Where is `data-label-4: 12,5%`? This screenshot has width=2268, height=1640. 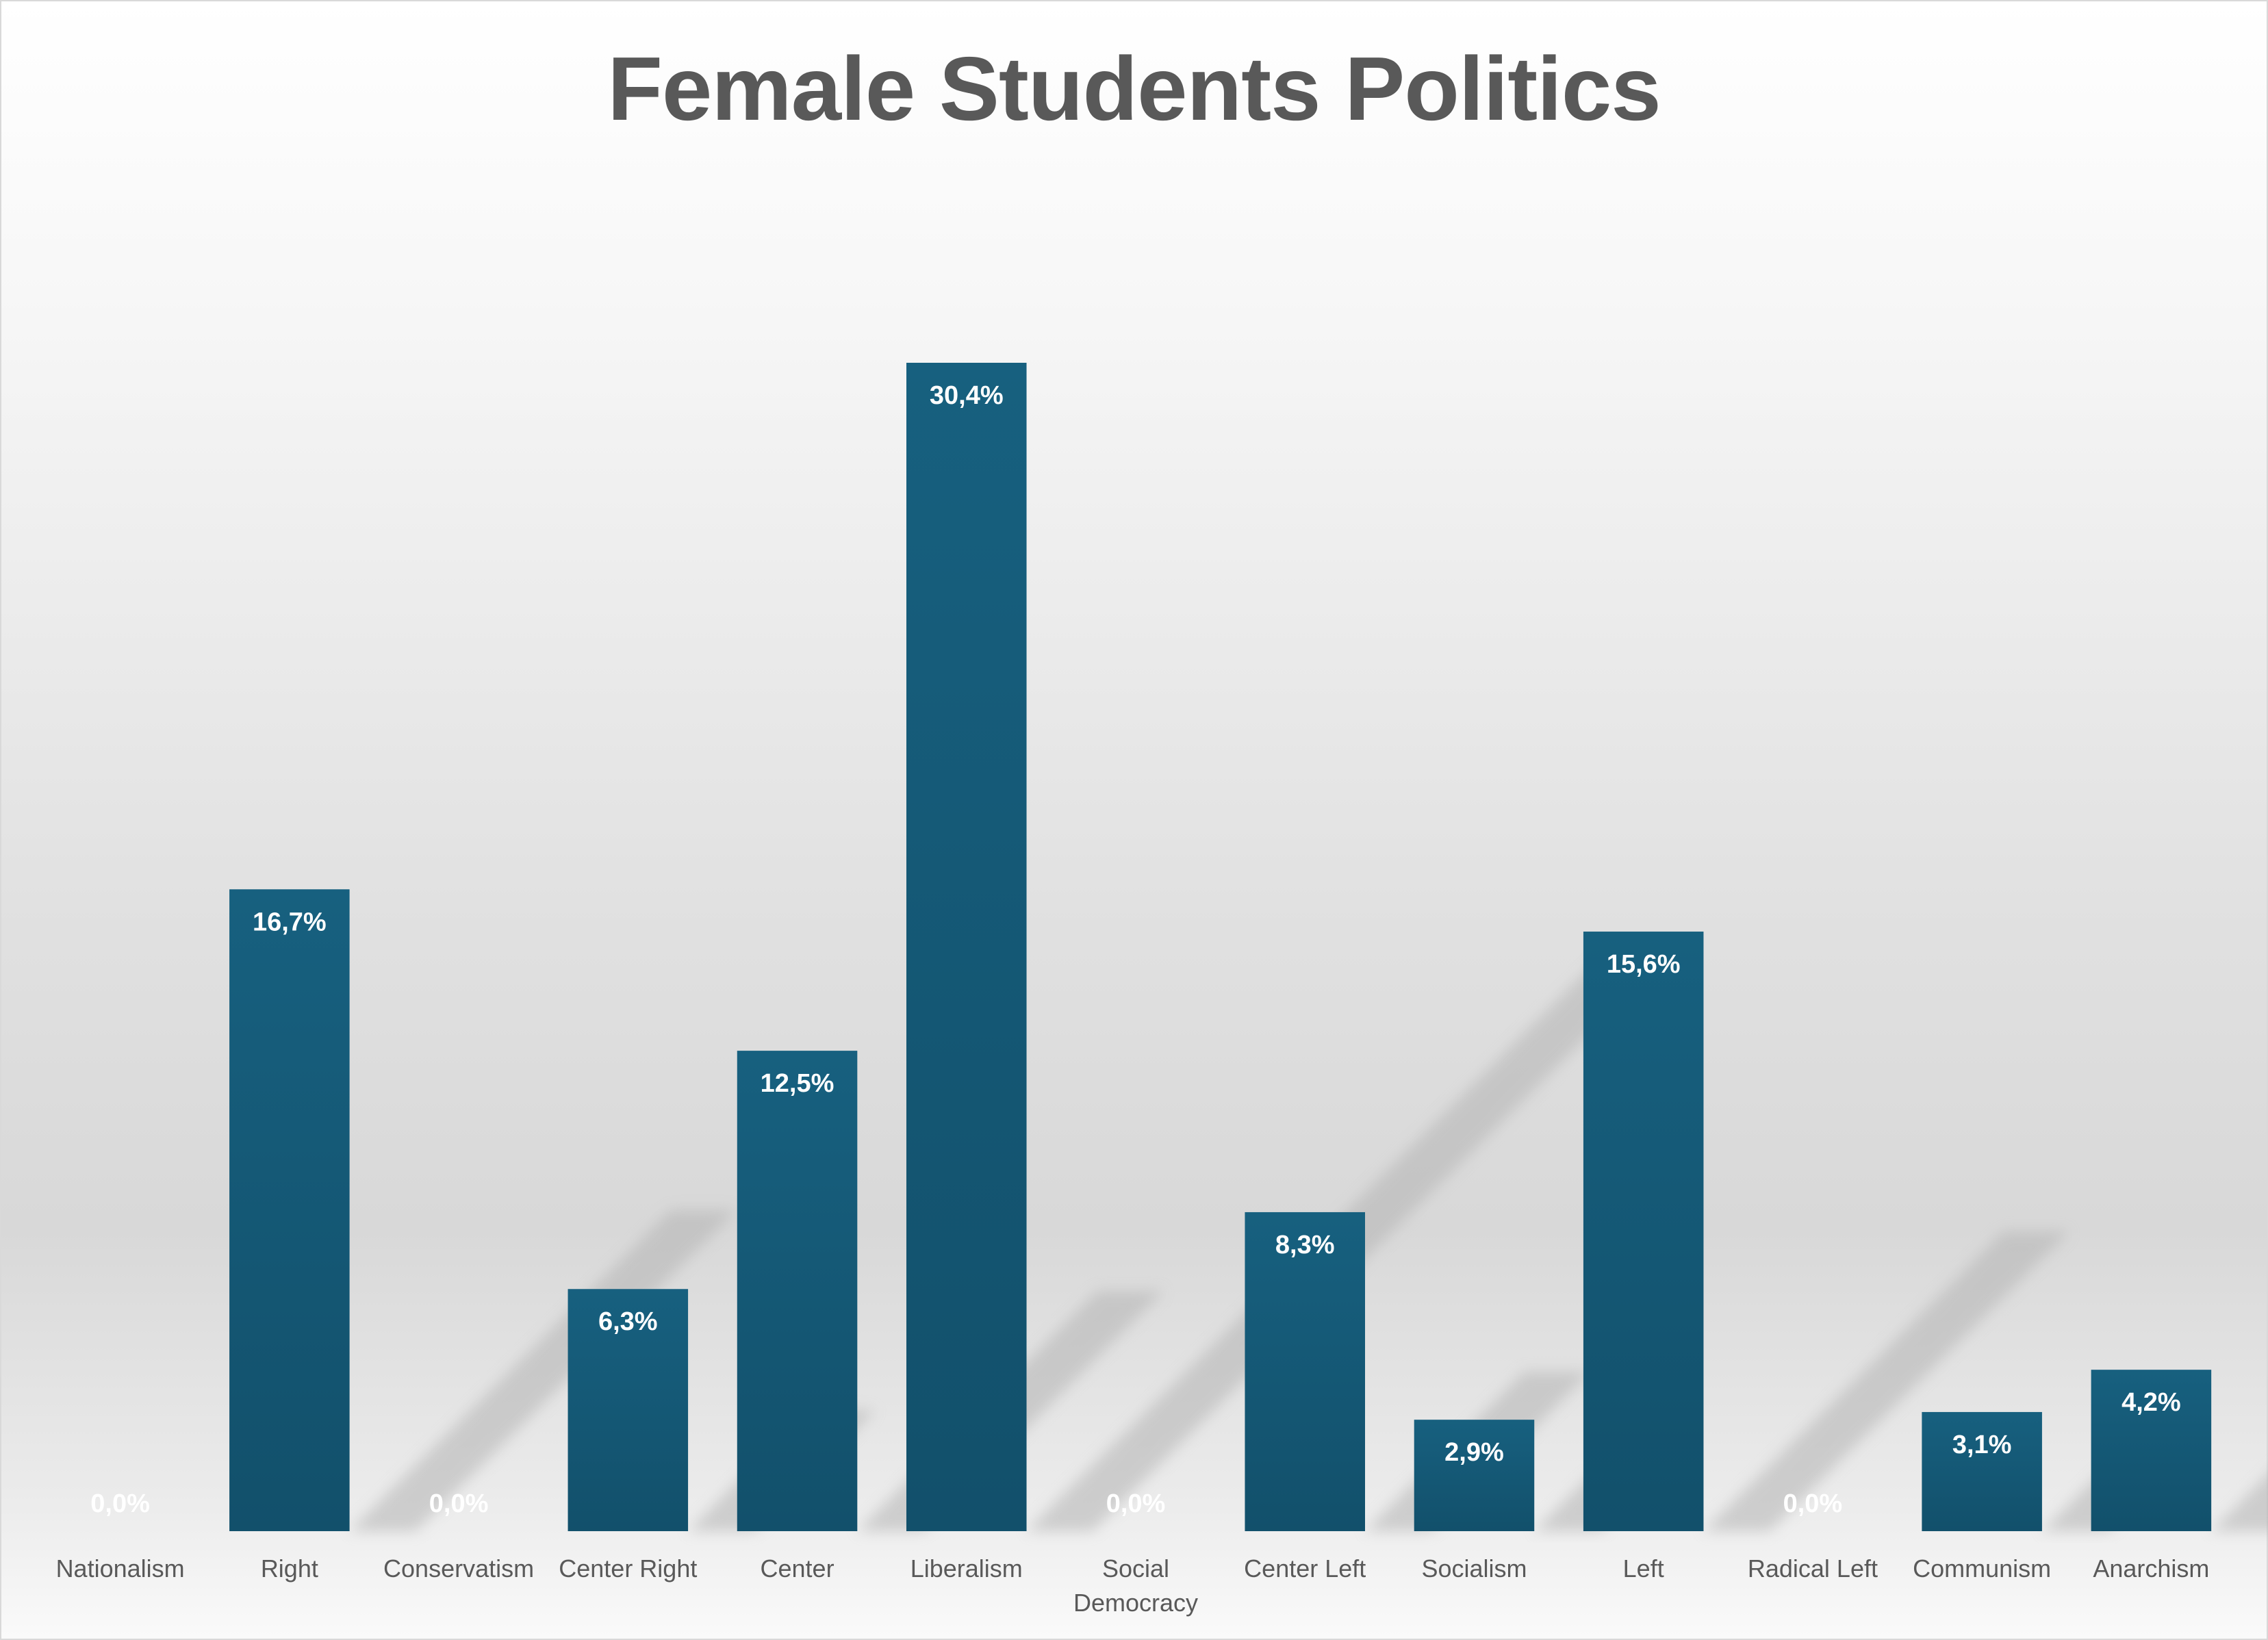
data-label-4: 12,5% is located at coordinates (797, 1083).